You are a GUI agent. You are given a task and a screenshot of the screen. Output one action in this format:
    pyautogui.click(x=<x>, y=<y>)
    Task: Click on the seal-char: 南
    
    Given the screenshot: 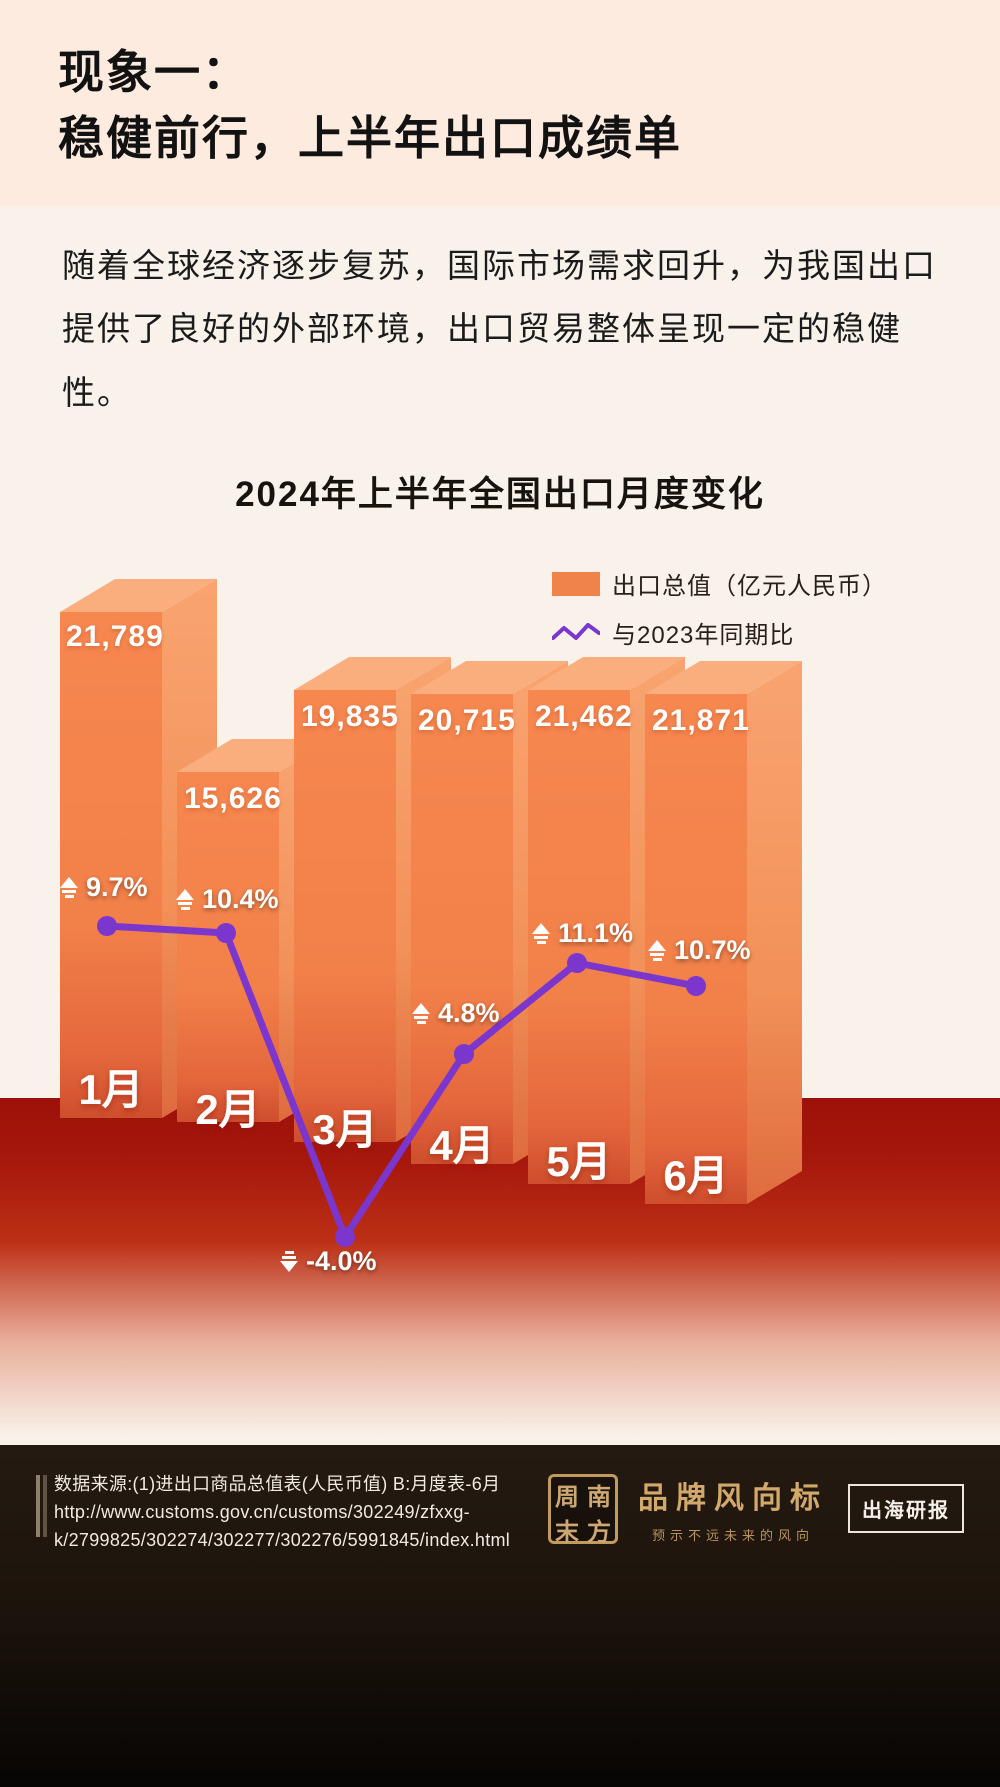 What is the action you would take?
    pyautogui.click(x=599, y=1497)
    